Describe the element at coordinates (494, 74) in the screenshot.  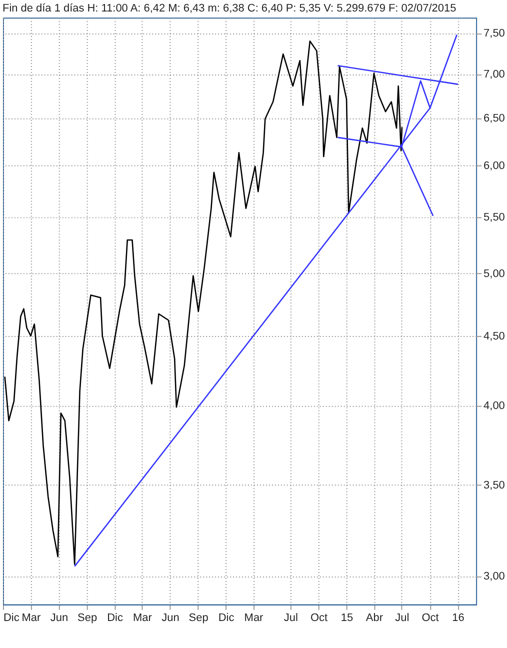
I see `y-tick-label: 7,00` at that location.